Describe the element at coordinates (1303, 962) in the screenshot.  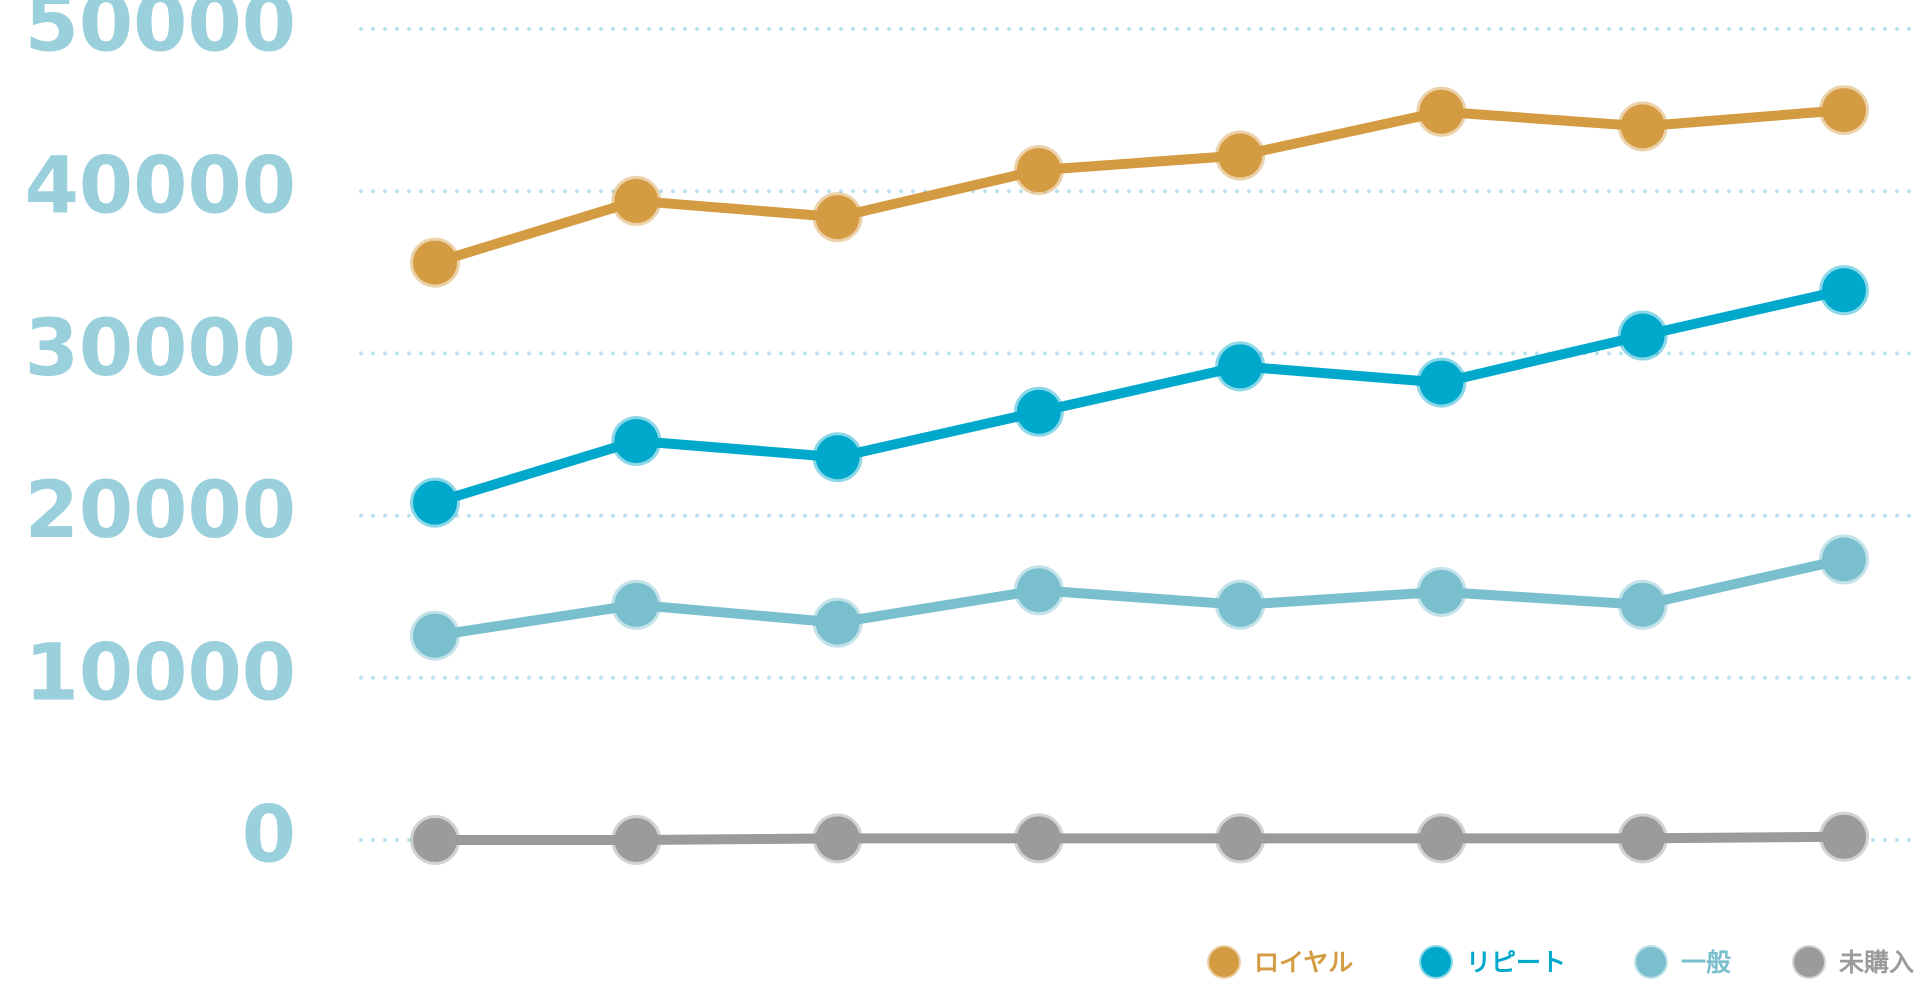
I see `legend-label: ロイヤル` at that location.